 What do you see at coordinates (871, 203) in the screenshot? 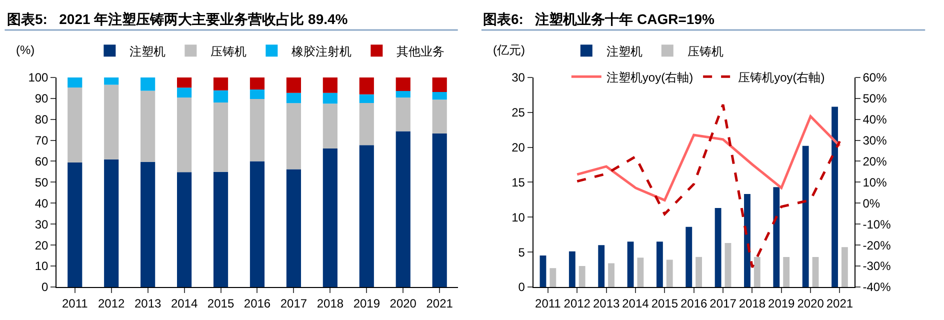
I see `y2-tick-label: 0%` at bounding box center [871, 203].